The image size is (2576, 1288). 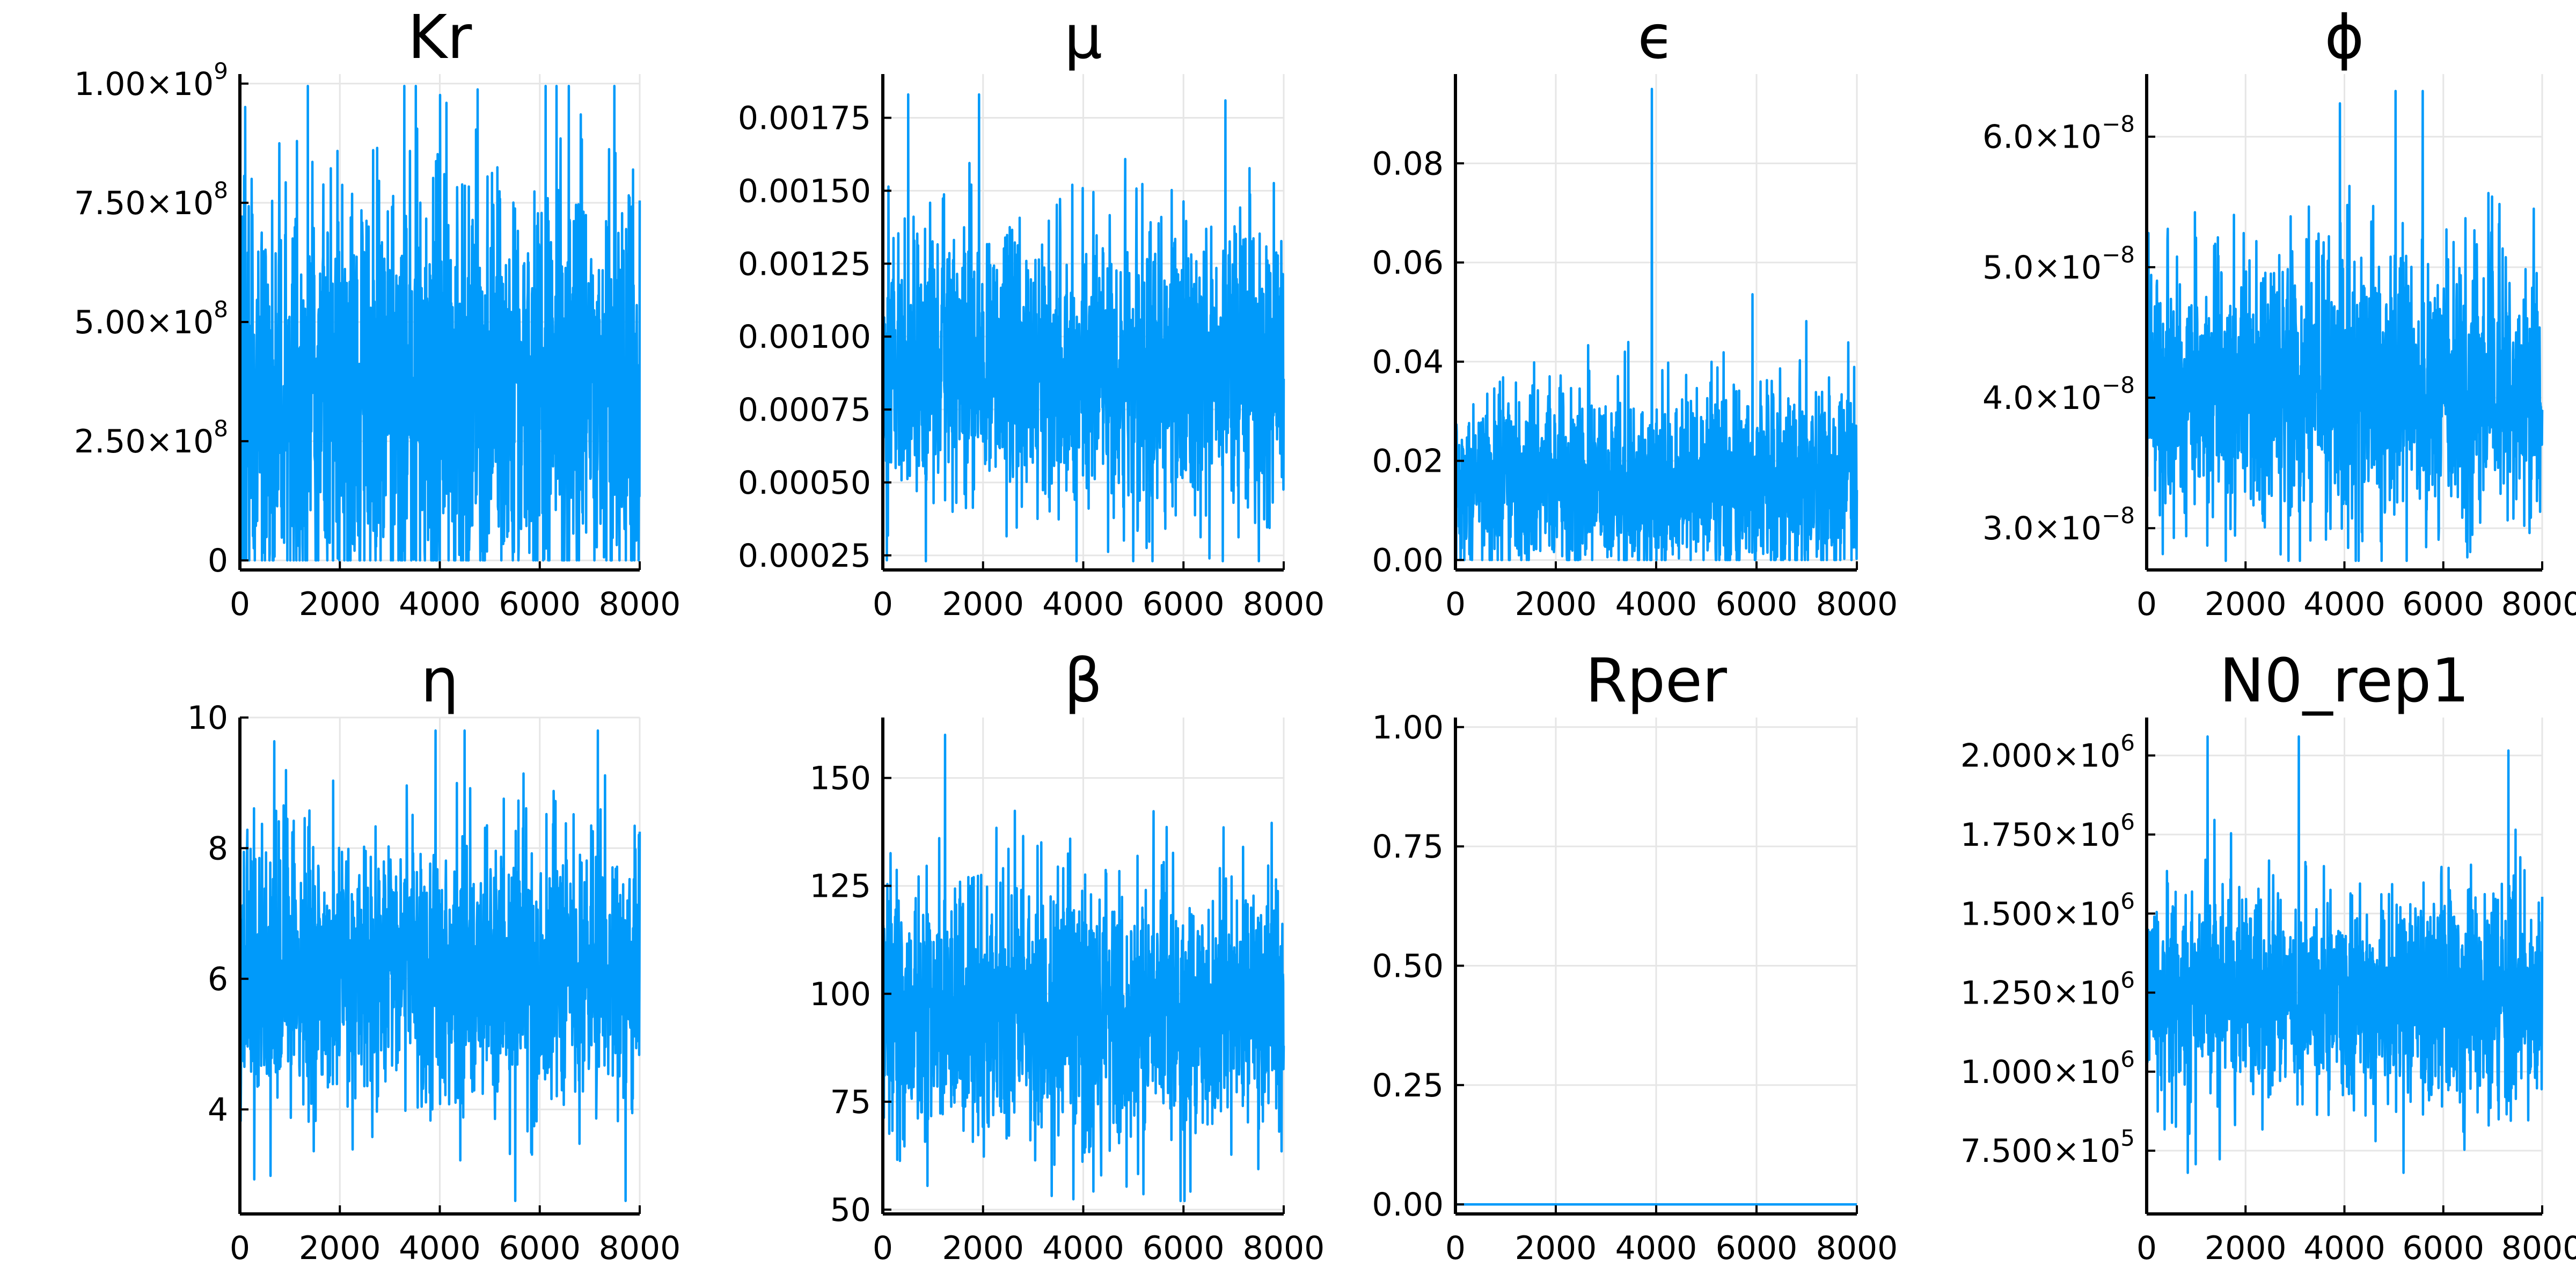 I want to click on y-tick-label: 4.0×10⁻⁸, so click(x=2058, y=394).